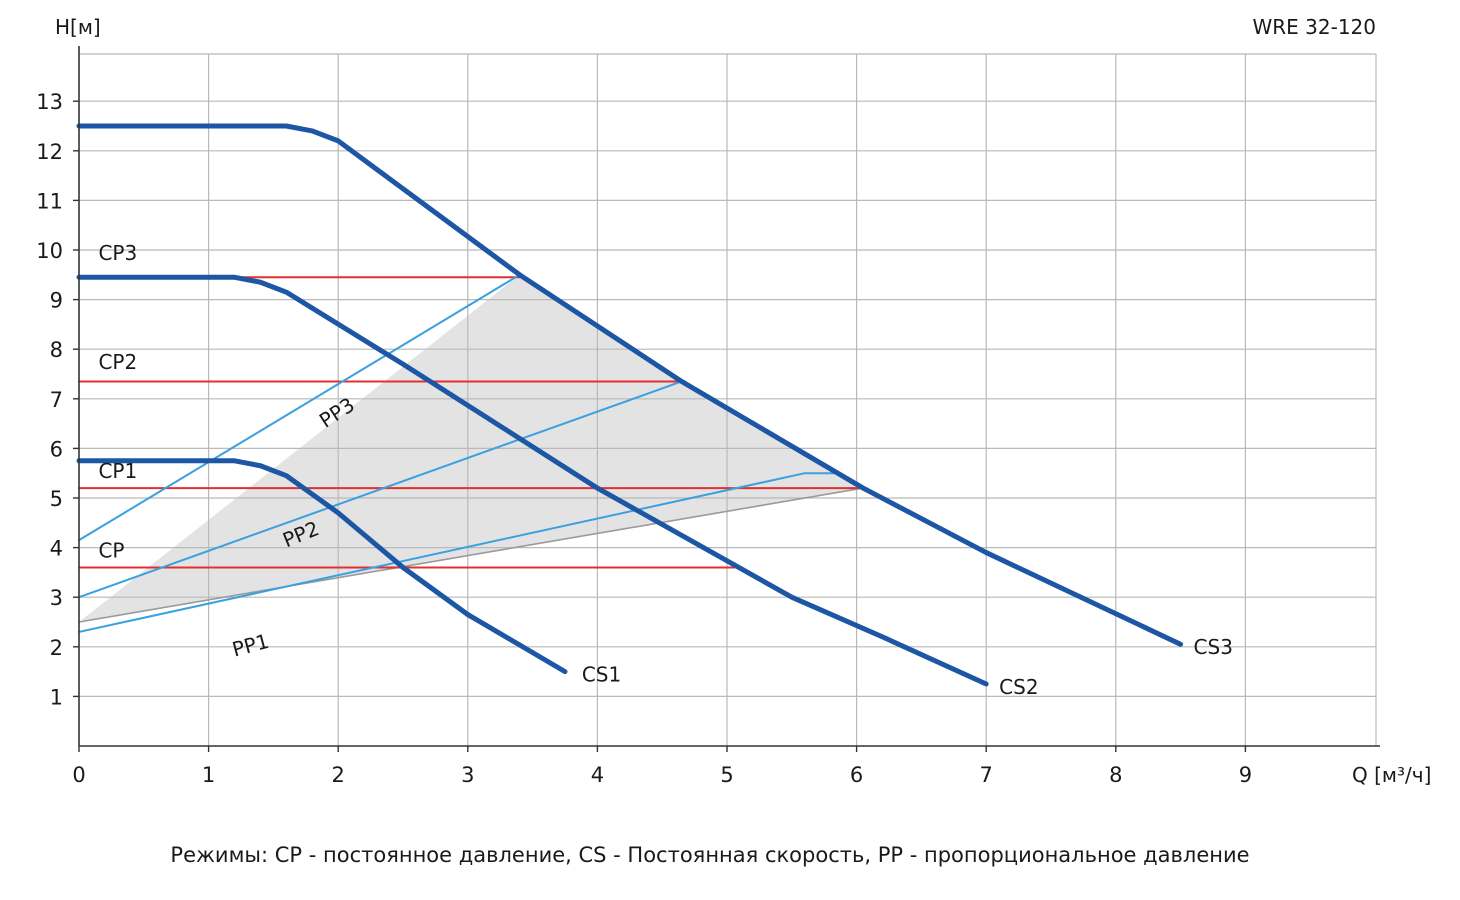 This screenshot has height=900, width=1460. I want to click on x-tick-label: 2, so click(338, 775).